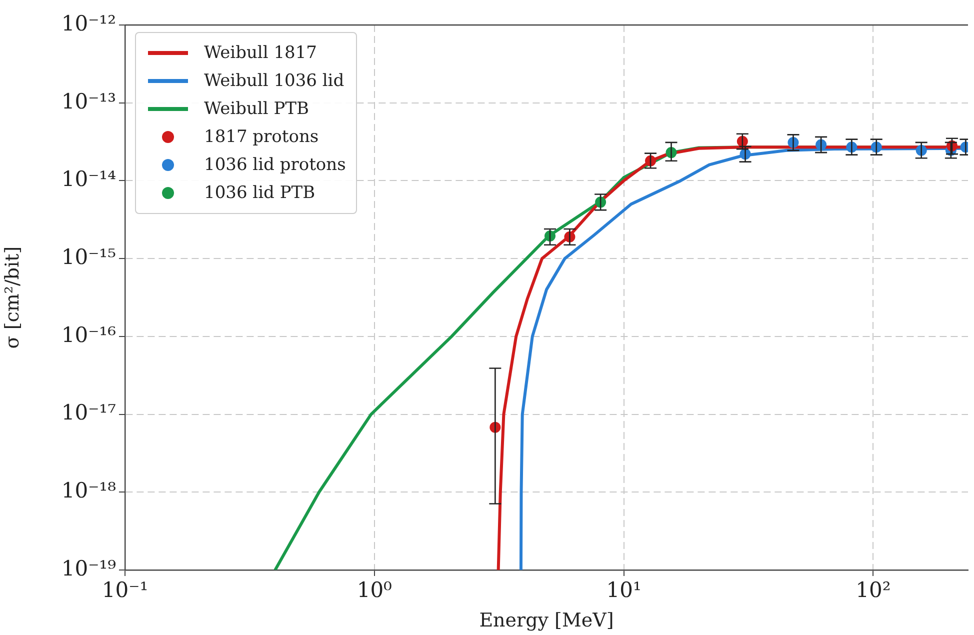  I want to click on y-tick-label: 10⁻¹⁵, so click(88, 257).